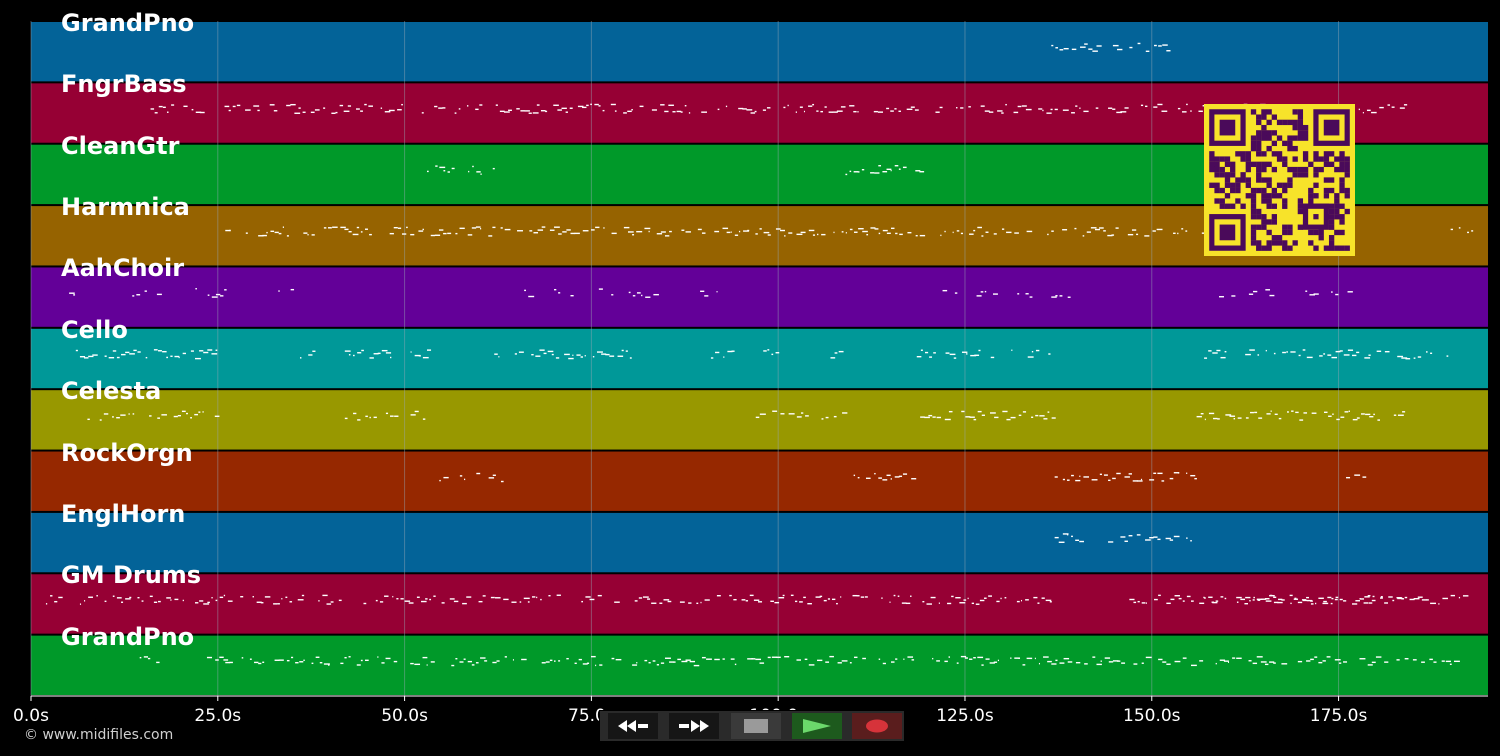  Describe the element at coordinates (817, 726) in the screenshot. I see `play-button` at that location.